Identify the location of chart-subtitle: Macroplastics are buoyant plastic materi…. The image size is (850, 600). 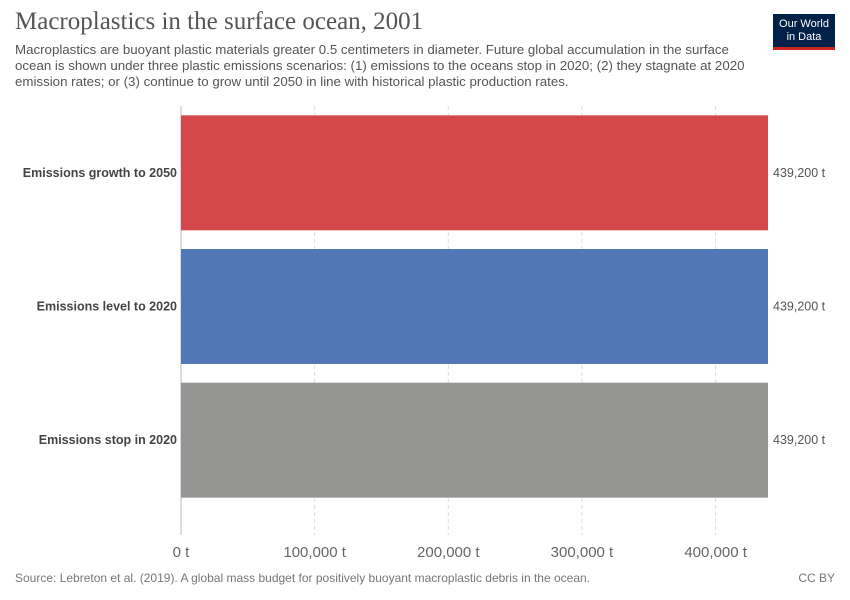
(380, 65).